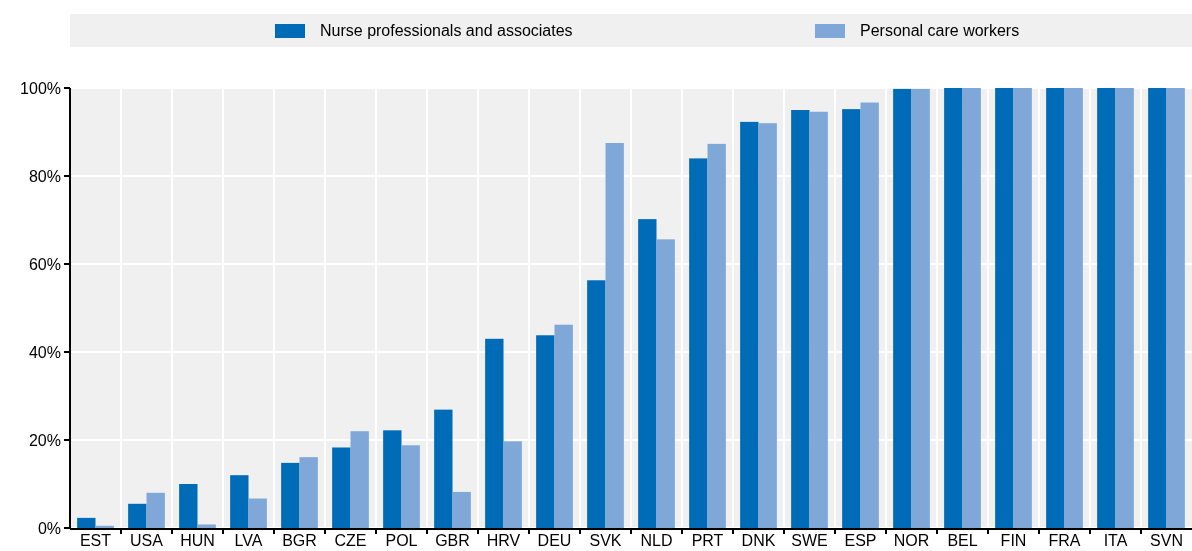  Describe the element at coordinates (503, 540) in the screenshot. I see `x-tick-label: HRV` at that location.